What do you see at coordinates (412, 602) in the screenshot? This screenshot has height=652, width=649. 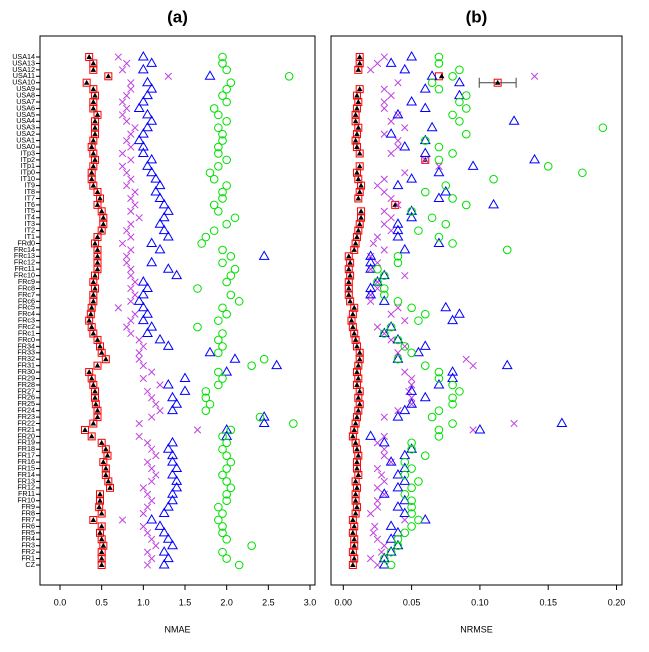 I see `x-tick-label: 0.05` at bounding box center [412, 602].